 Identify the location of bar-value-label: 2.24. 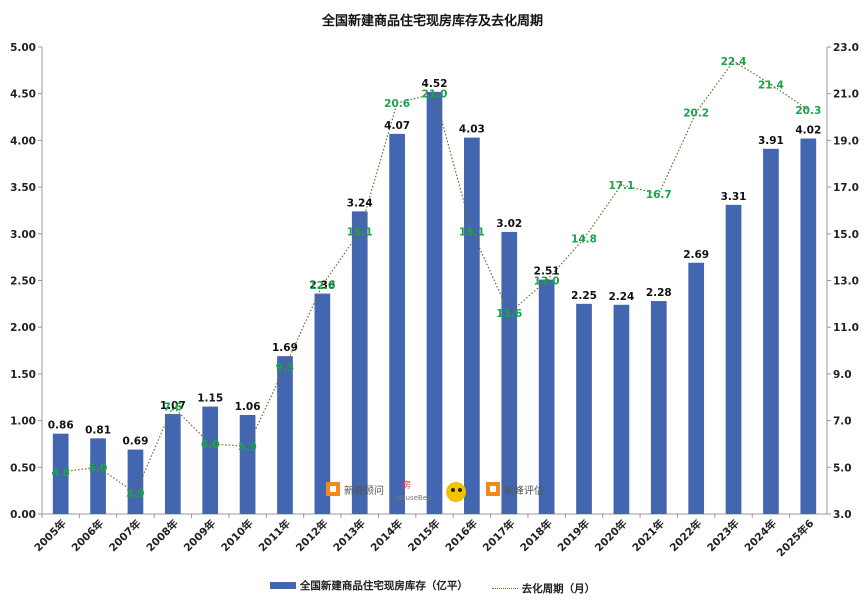
(621, 297).